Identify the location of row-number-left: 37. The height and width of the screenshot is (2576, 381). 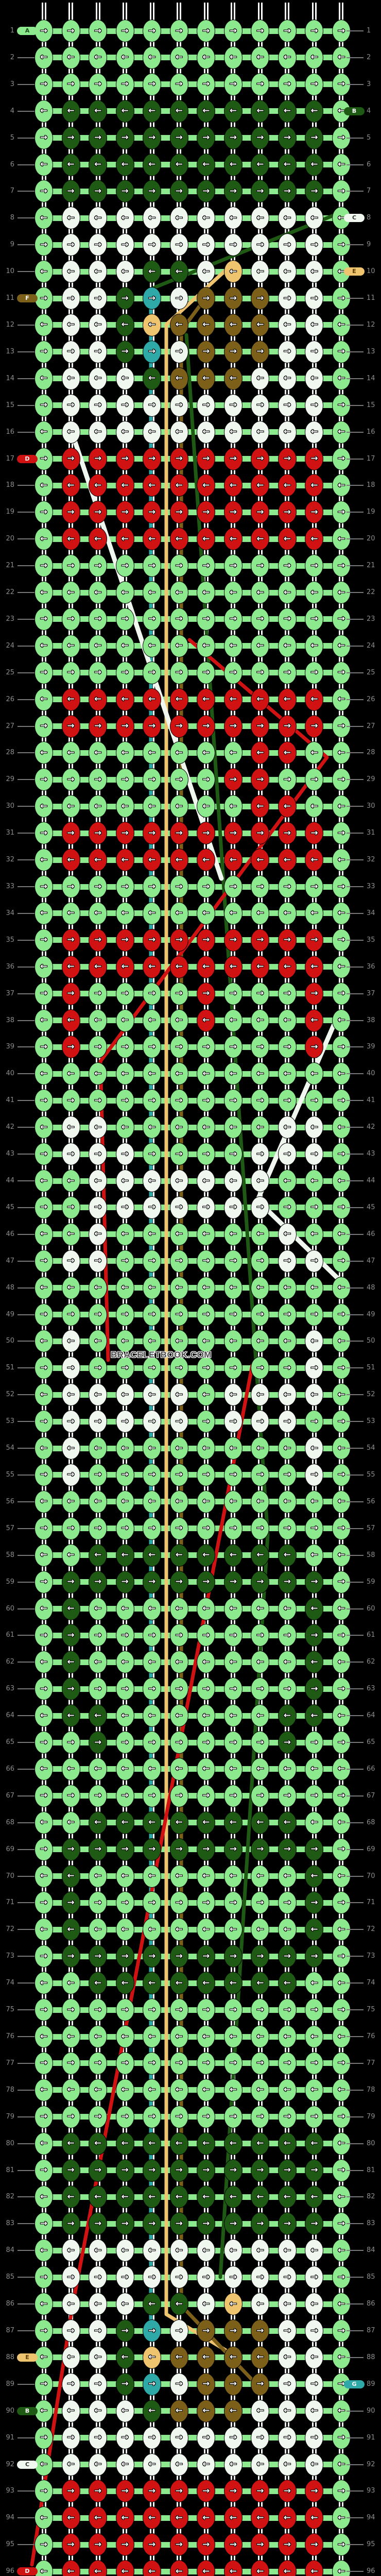
(10, 993).